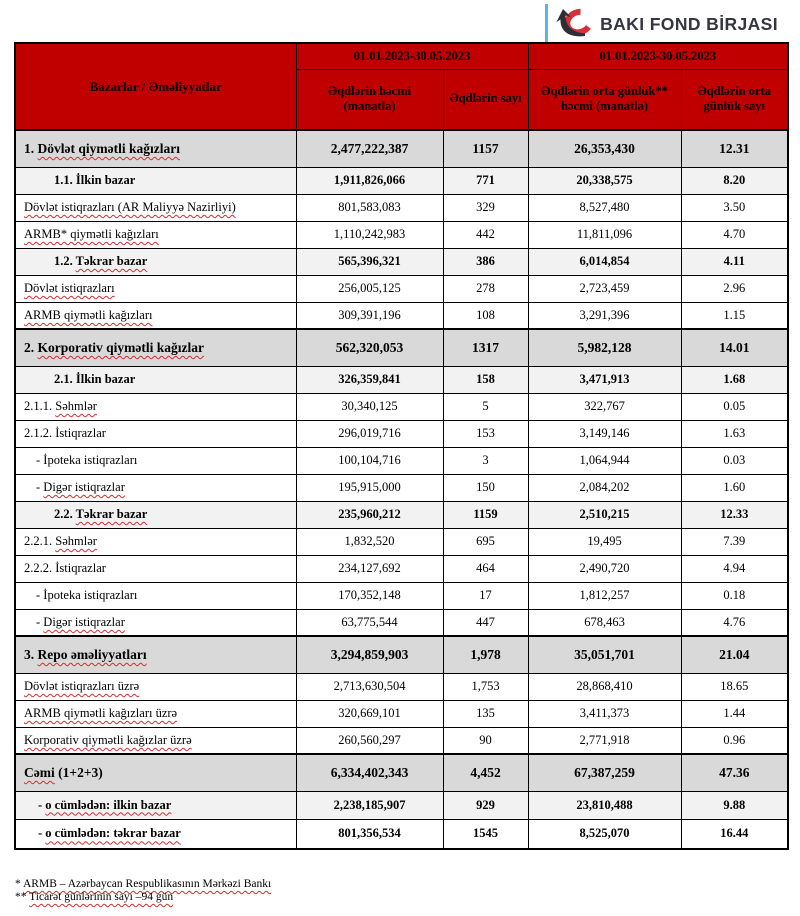 Image resolution: width=800 pixels, height=916 pixels. I want to click on row-value: 2,238,185,907, so click(369, 805).